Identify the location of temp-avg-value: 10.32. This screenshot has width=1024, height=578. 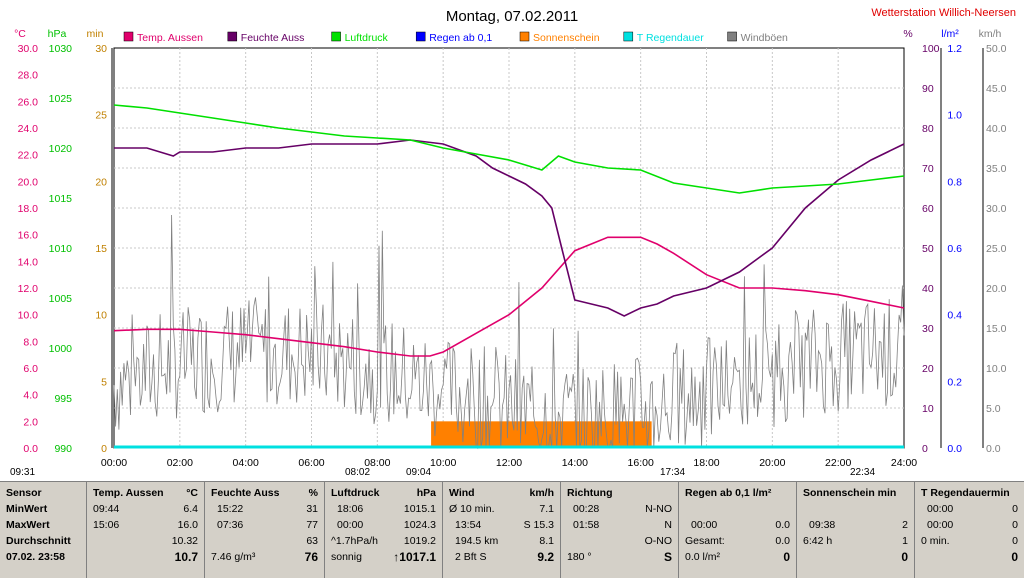
(184, 541).